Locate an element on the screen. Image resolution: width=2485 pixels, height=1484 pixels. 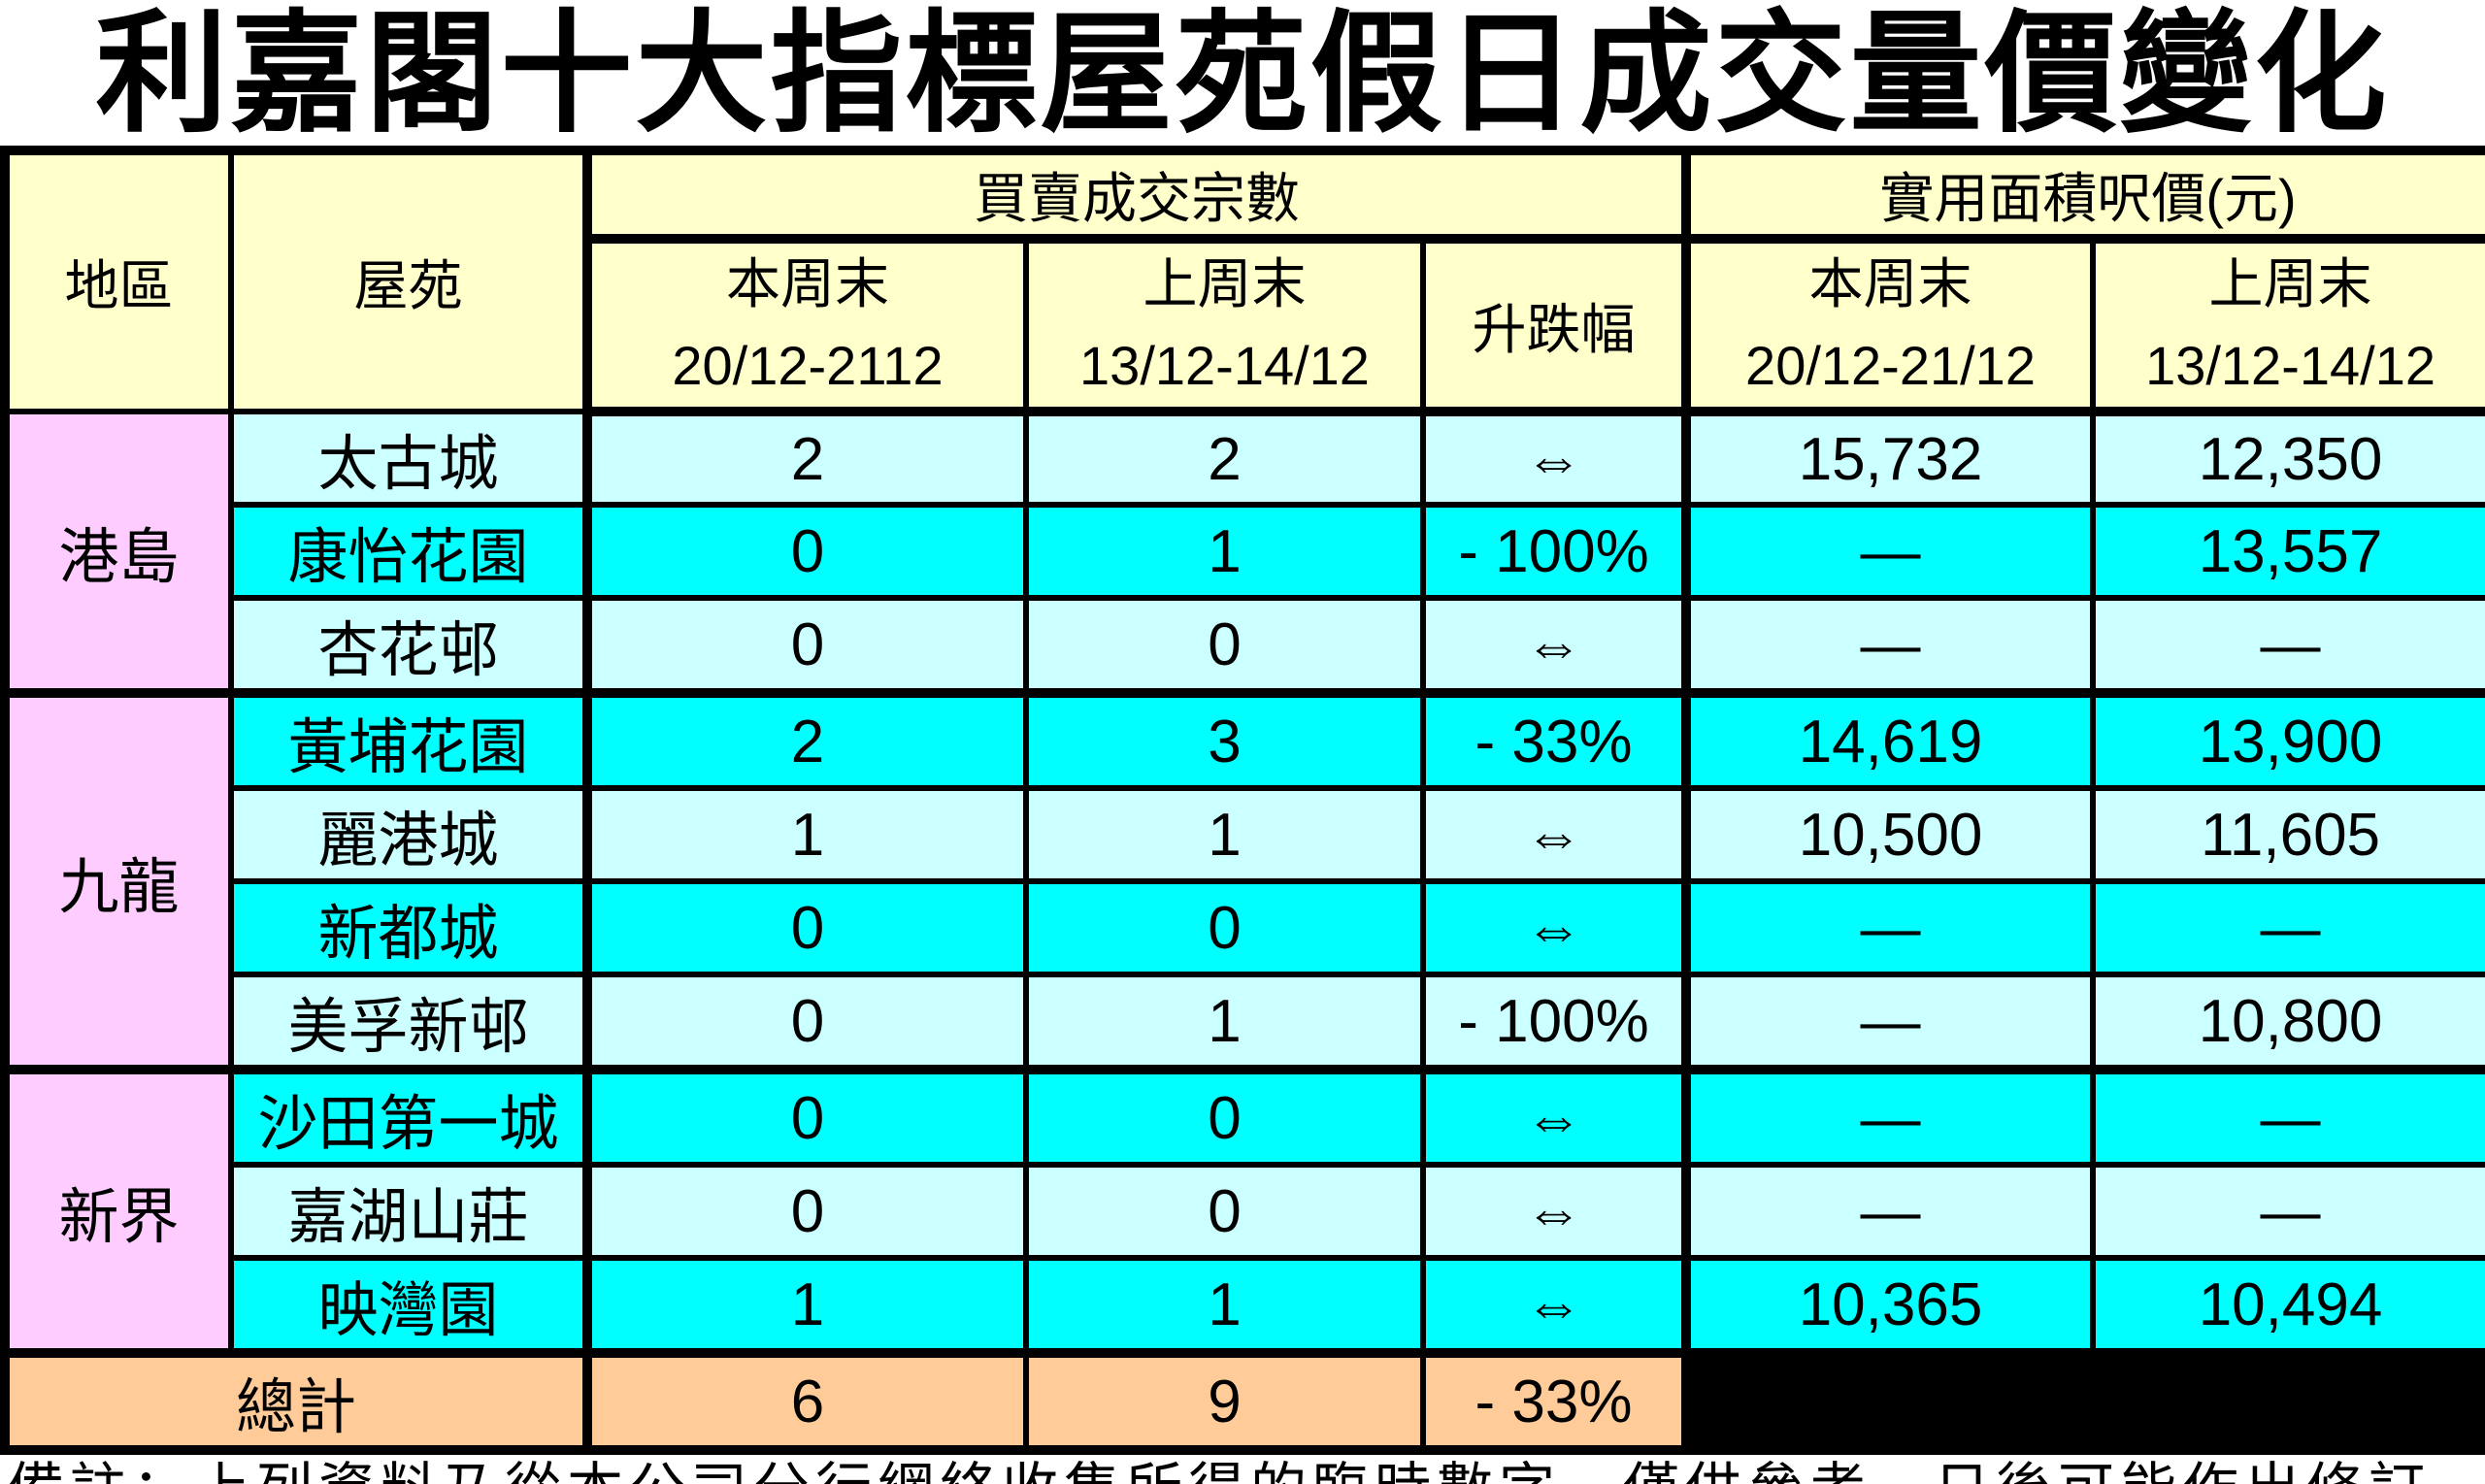
header-tx-last-weekend-dates: 13/12-14/12 is located at coordinates (1225, 365).